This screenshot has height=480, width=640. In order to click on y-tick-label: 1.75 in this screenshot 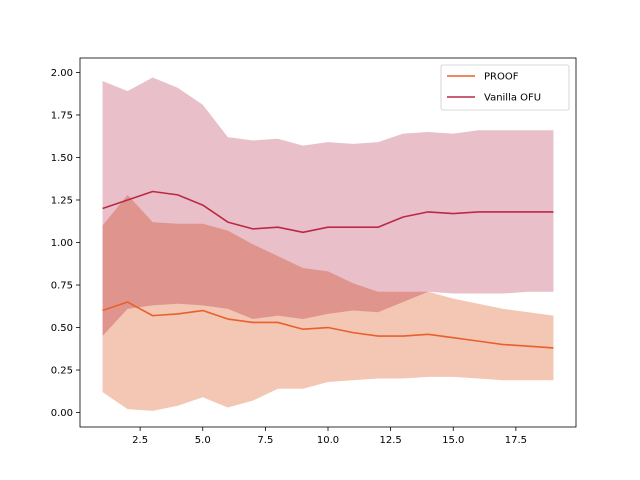, I will do `click(62, 115)`.